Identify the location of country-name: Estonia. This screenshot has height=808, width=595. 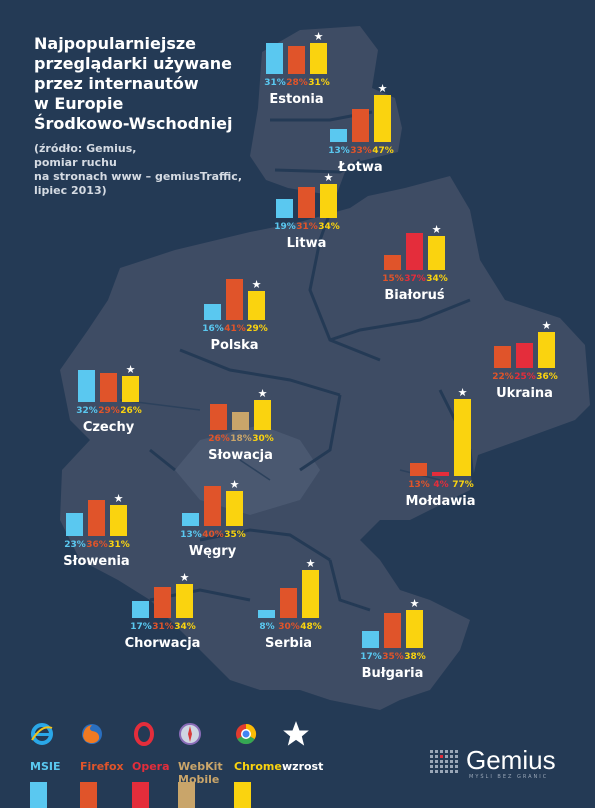
(296, 99).